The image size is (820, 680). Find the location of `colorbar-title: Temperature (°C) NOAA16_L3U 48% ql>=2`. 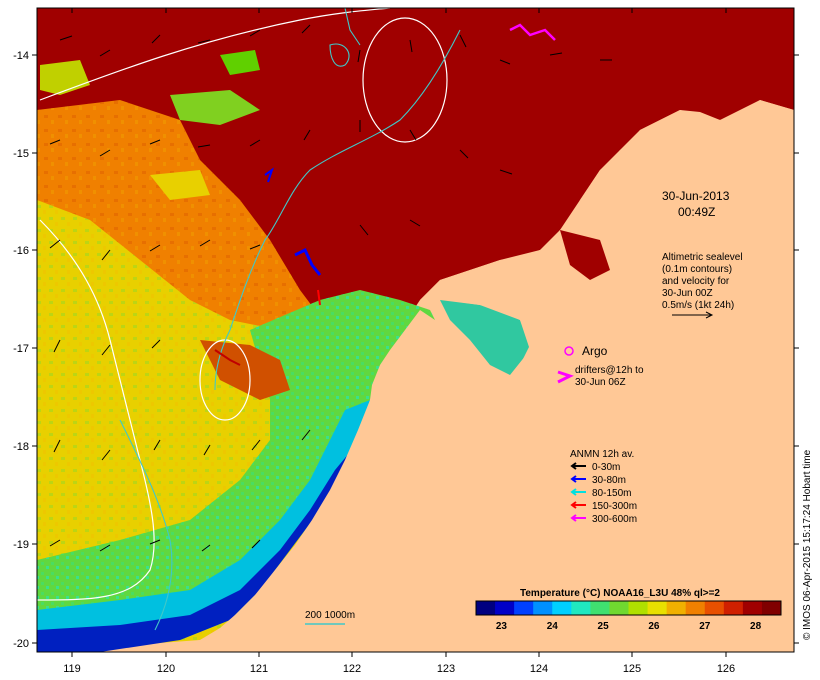

colorbar-title: Temperature (°C) NOAA16_L3U 48% ql>=2 is located at coordinates (620, 593).